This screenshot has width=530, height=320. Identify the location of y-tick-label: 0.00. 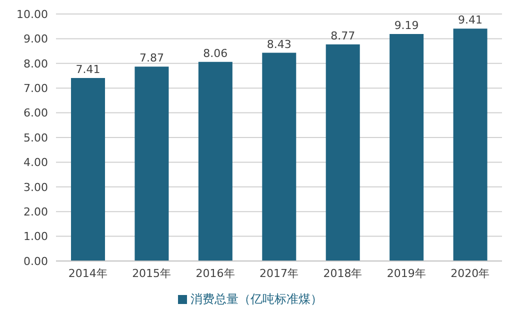
(36, 261).